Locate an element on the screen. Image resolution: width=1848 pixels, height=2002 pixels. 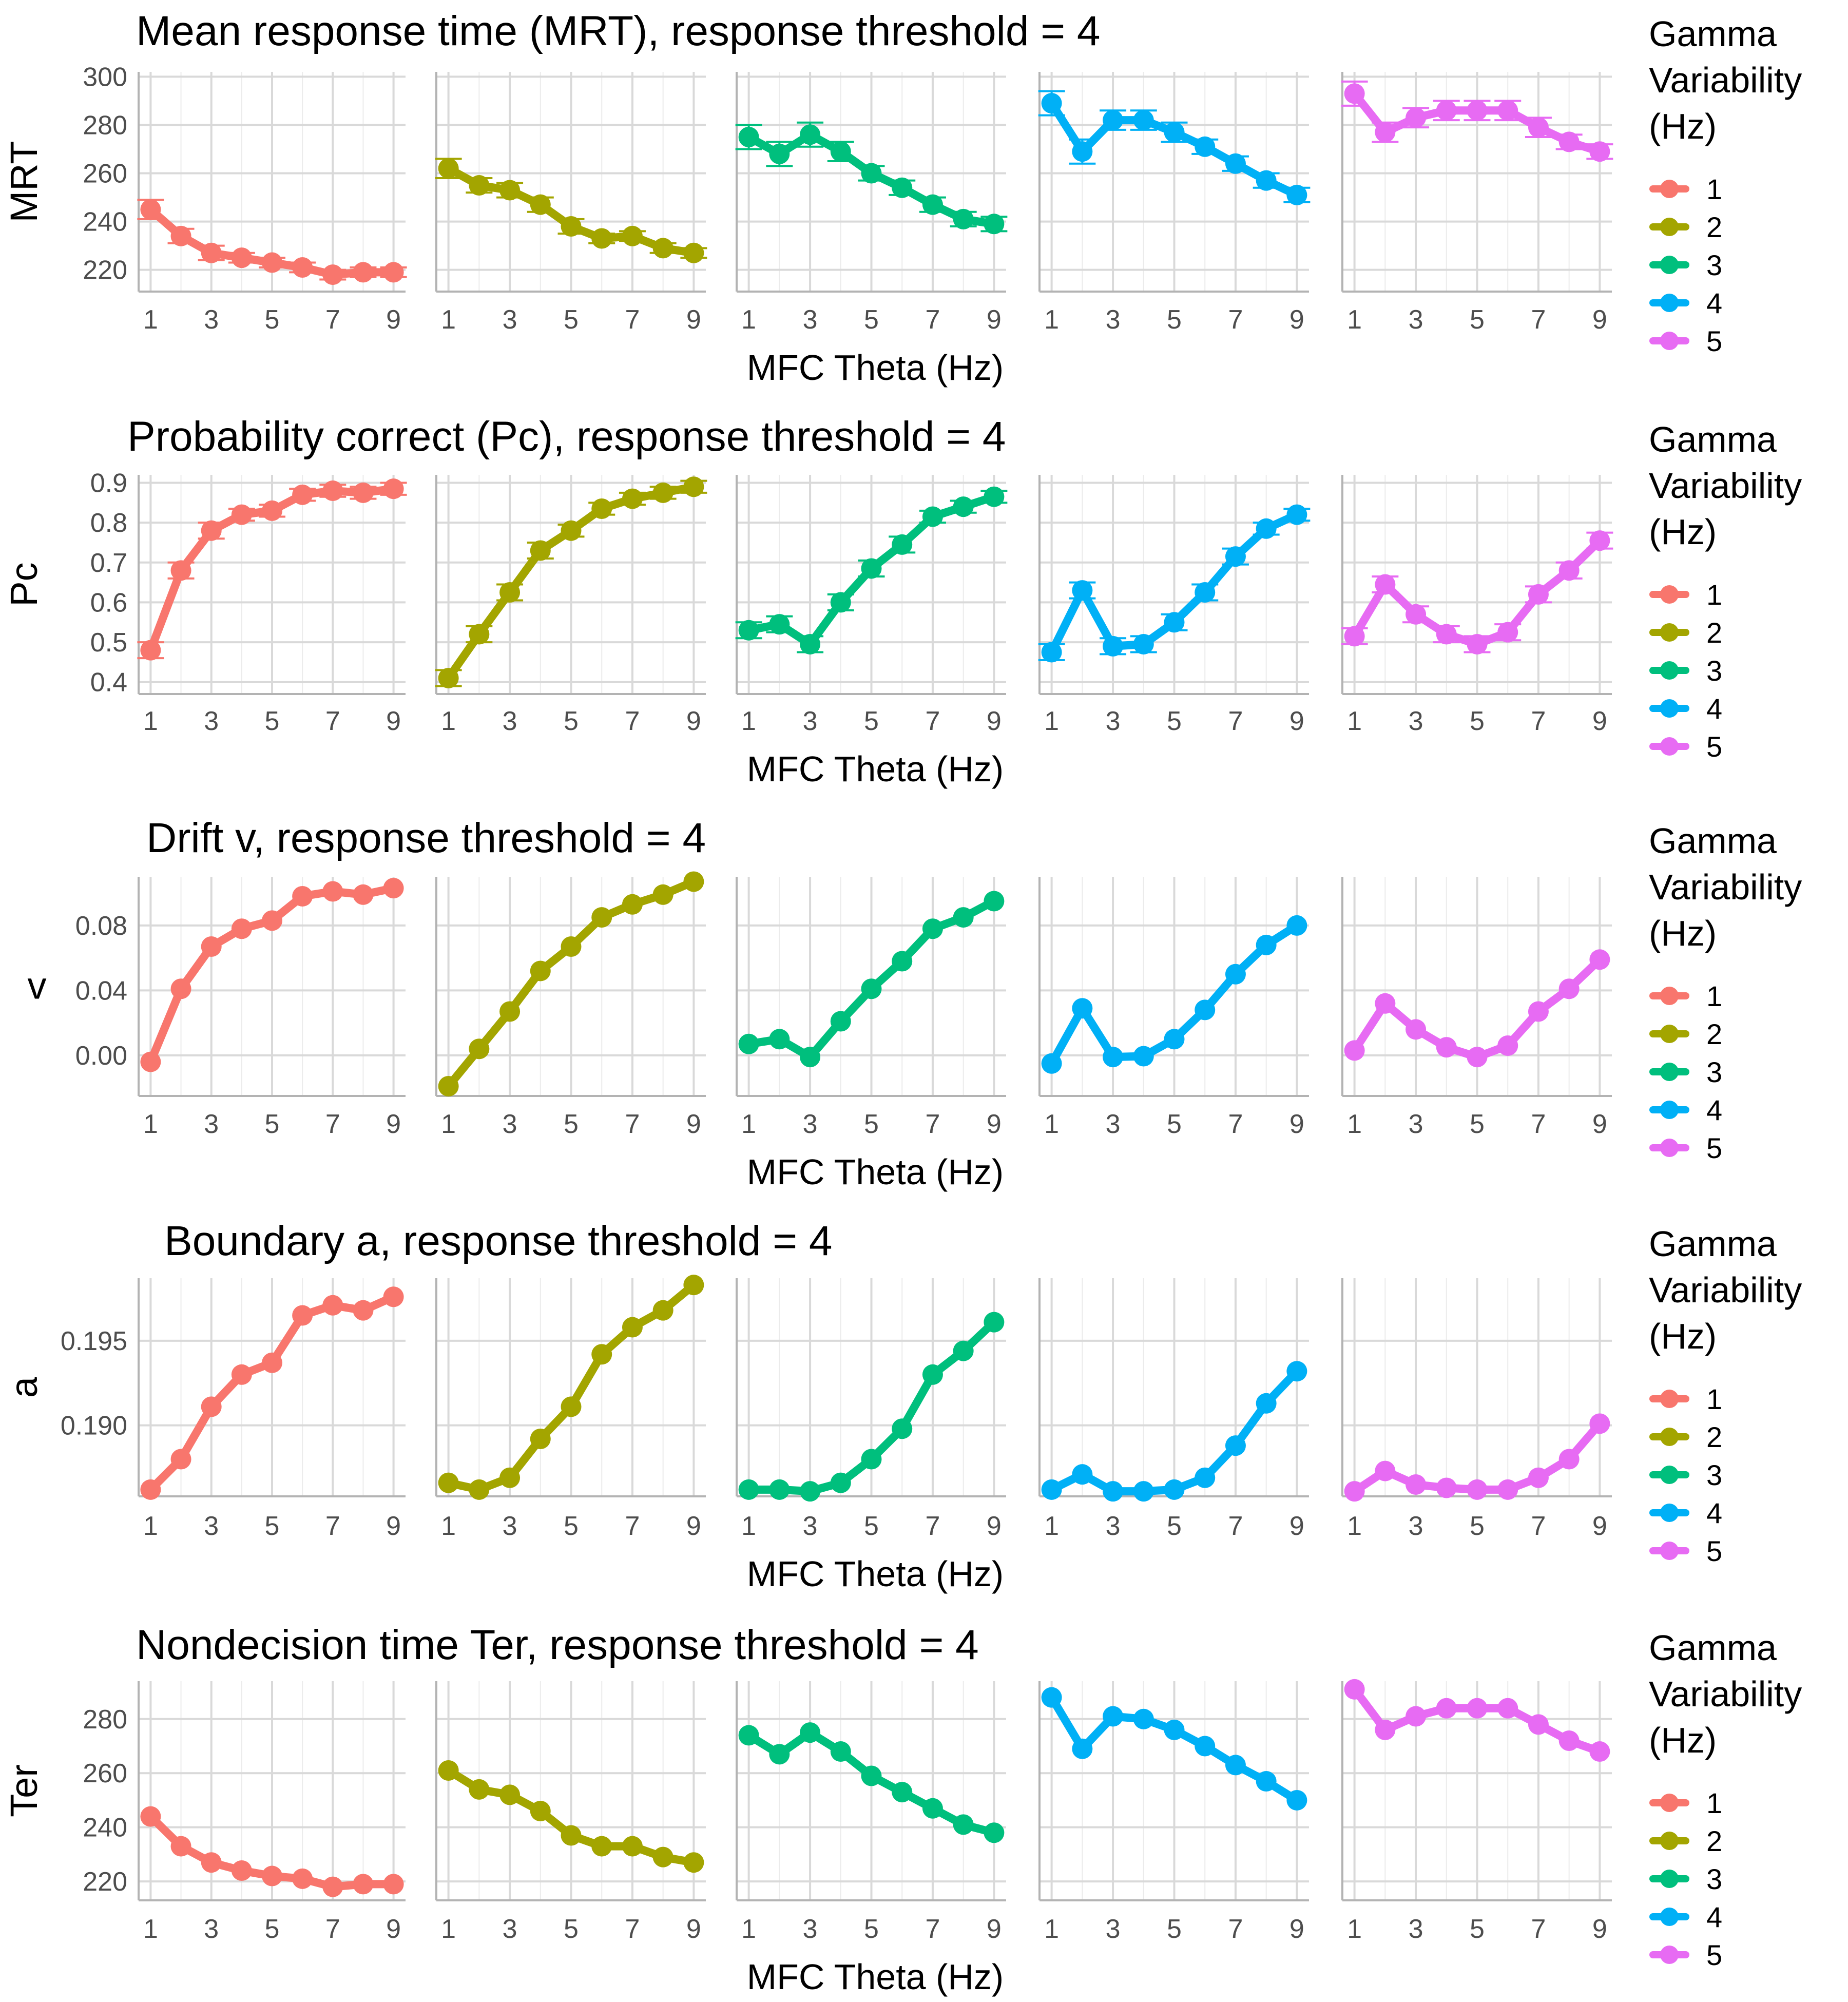
y-tick-label: 220 is located at coordinates (105, 1882).